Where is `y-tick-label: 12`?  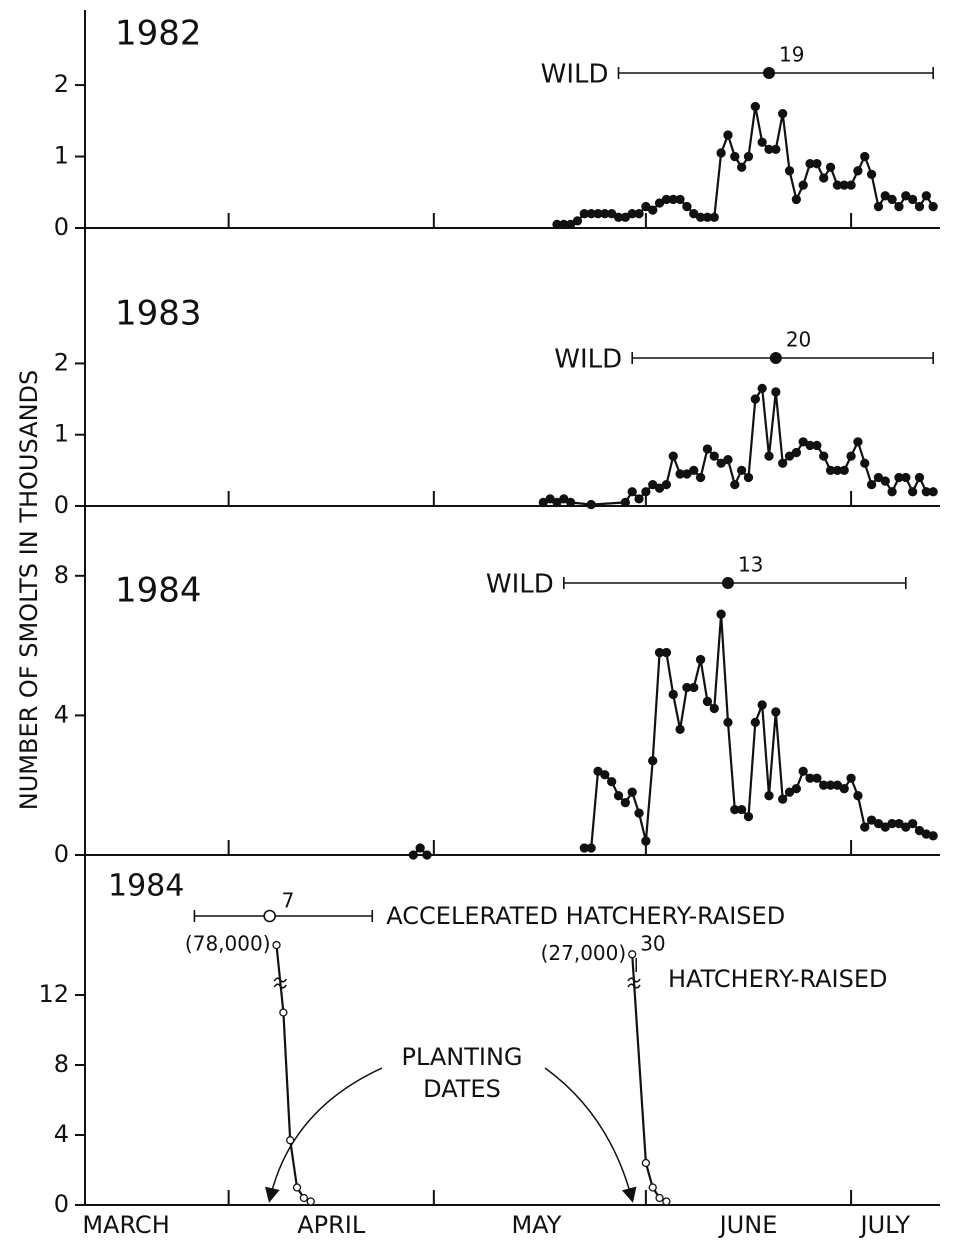 y-tick-label: 12 is located at coordinates (53, 994).